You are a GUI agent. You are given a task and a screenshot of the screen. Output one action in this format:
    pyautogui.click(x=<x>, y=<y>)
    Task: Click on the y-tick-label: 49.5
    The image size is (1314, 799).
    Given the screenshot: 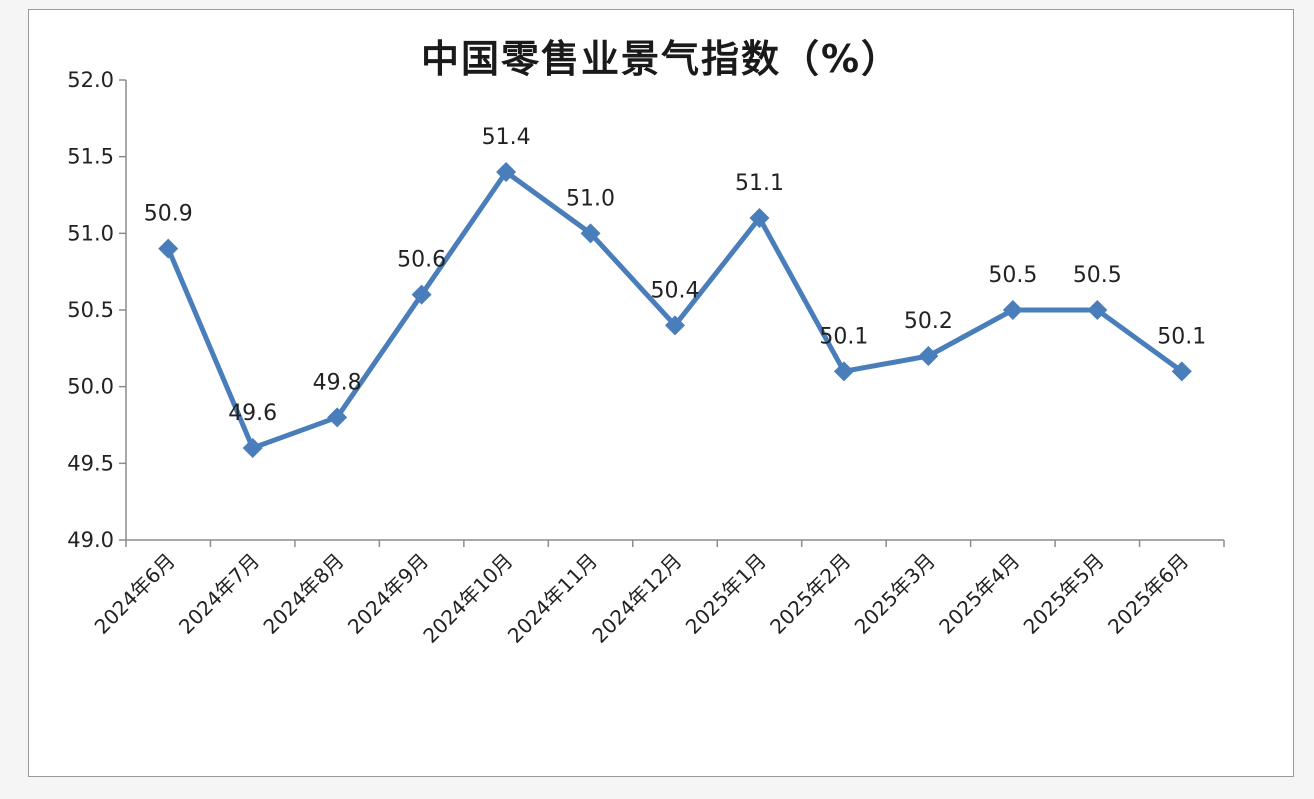 What is the action you would take?
    pyautogui.click(x=90, y=463)
    